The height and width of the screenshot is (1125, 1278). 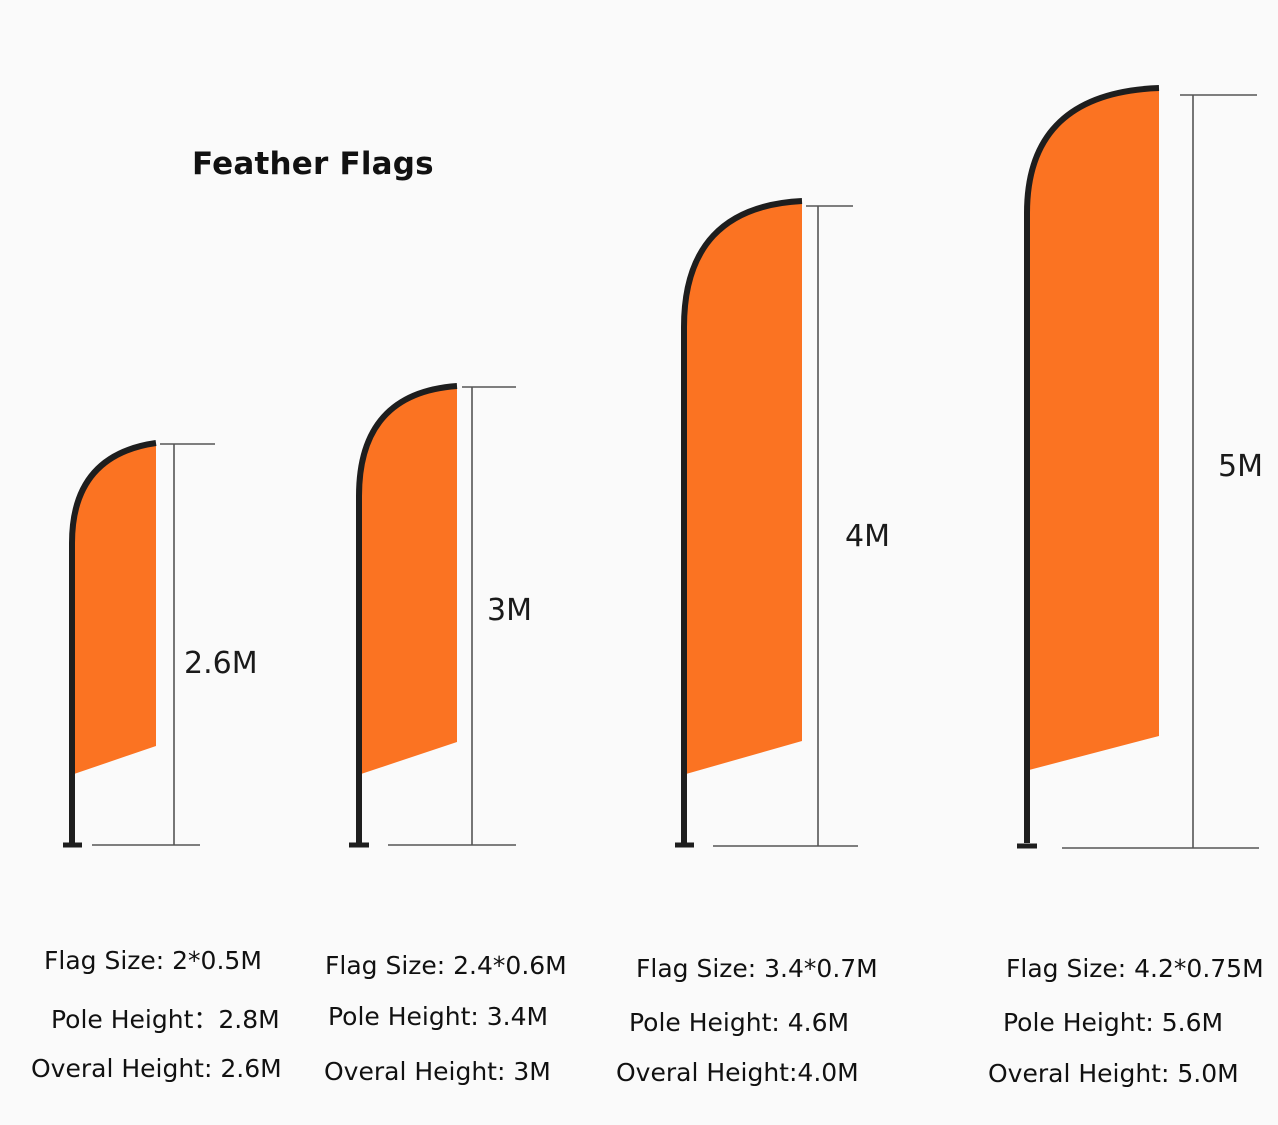 I want to click on flag-1: 2.6M, so click(x=160, y=644).